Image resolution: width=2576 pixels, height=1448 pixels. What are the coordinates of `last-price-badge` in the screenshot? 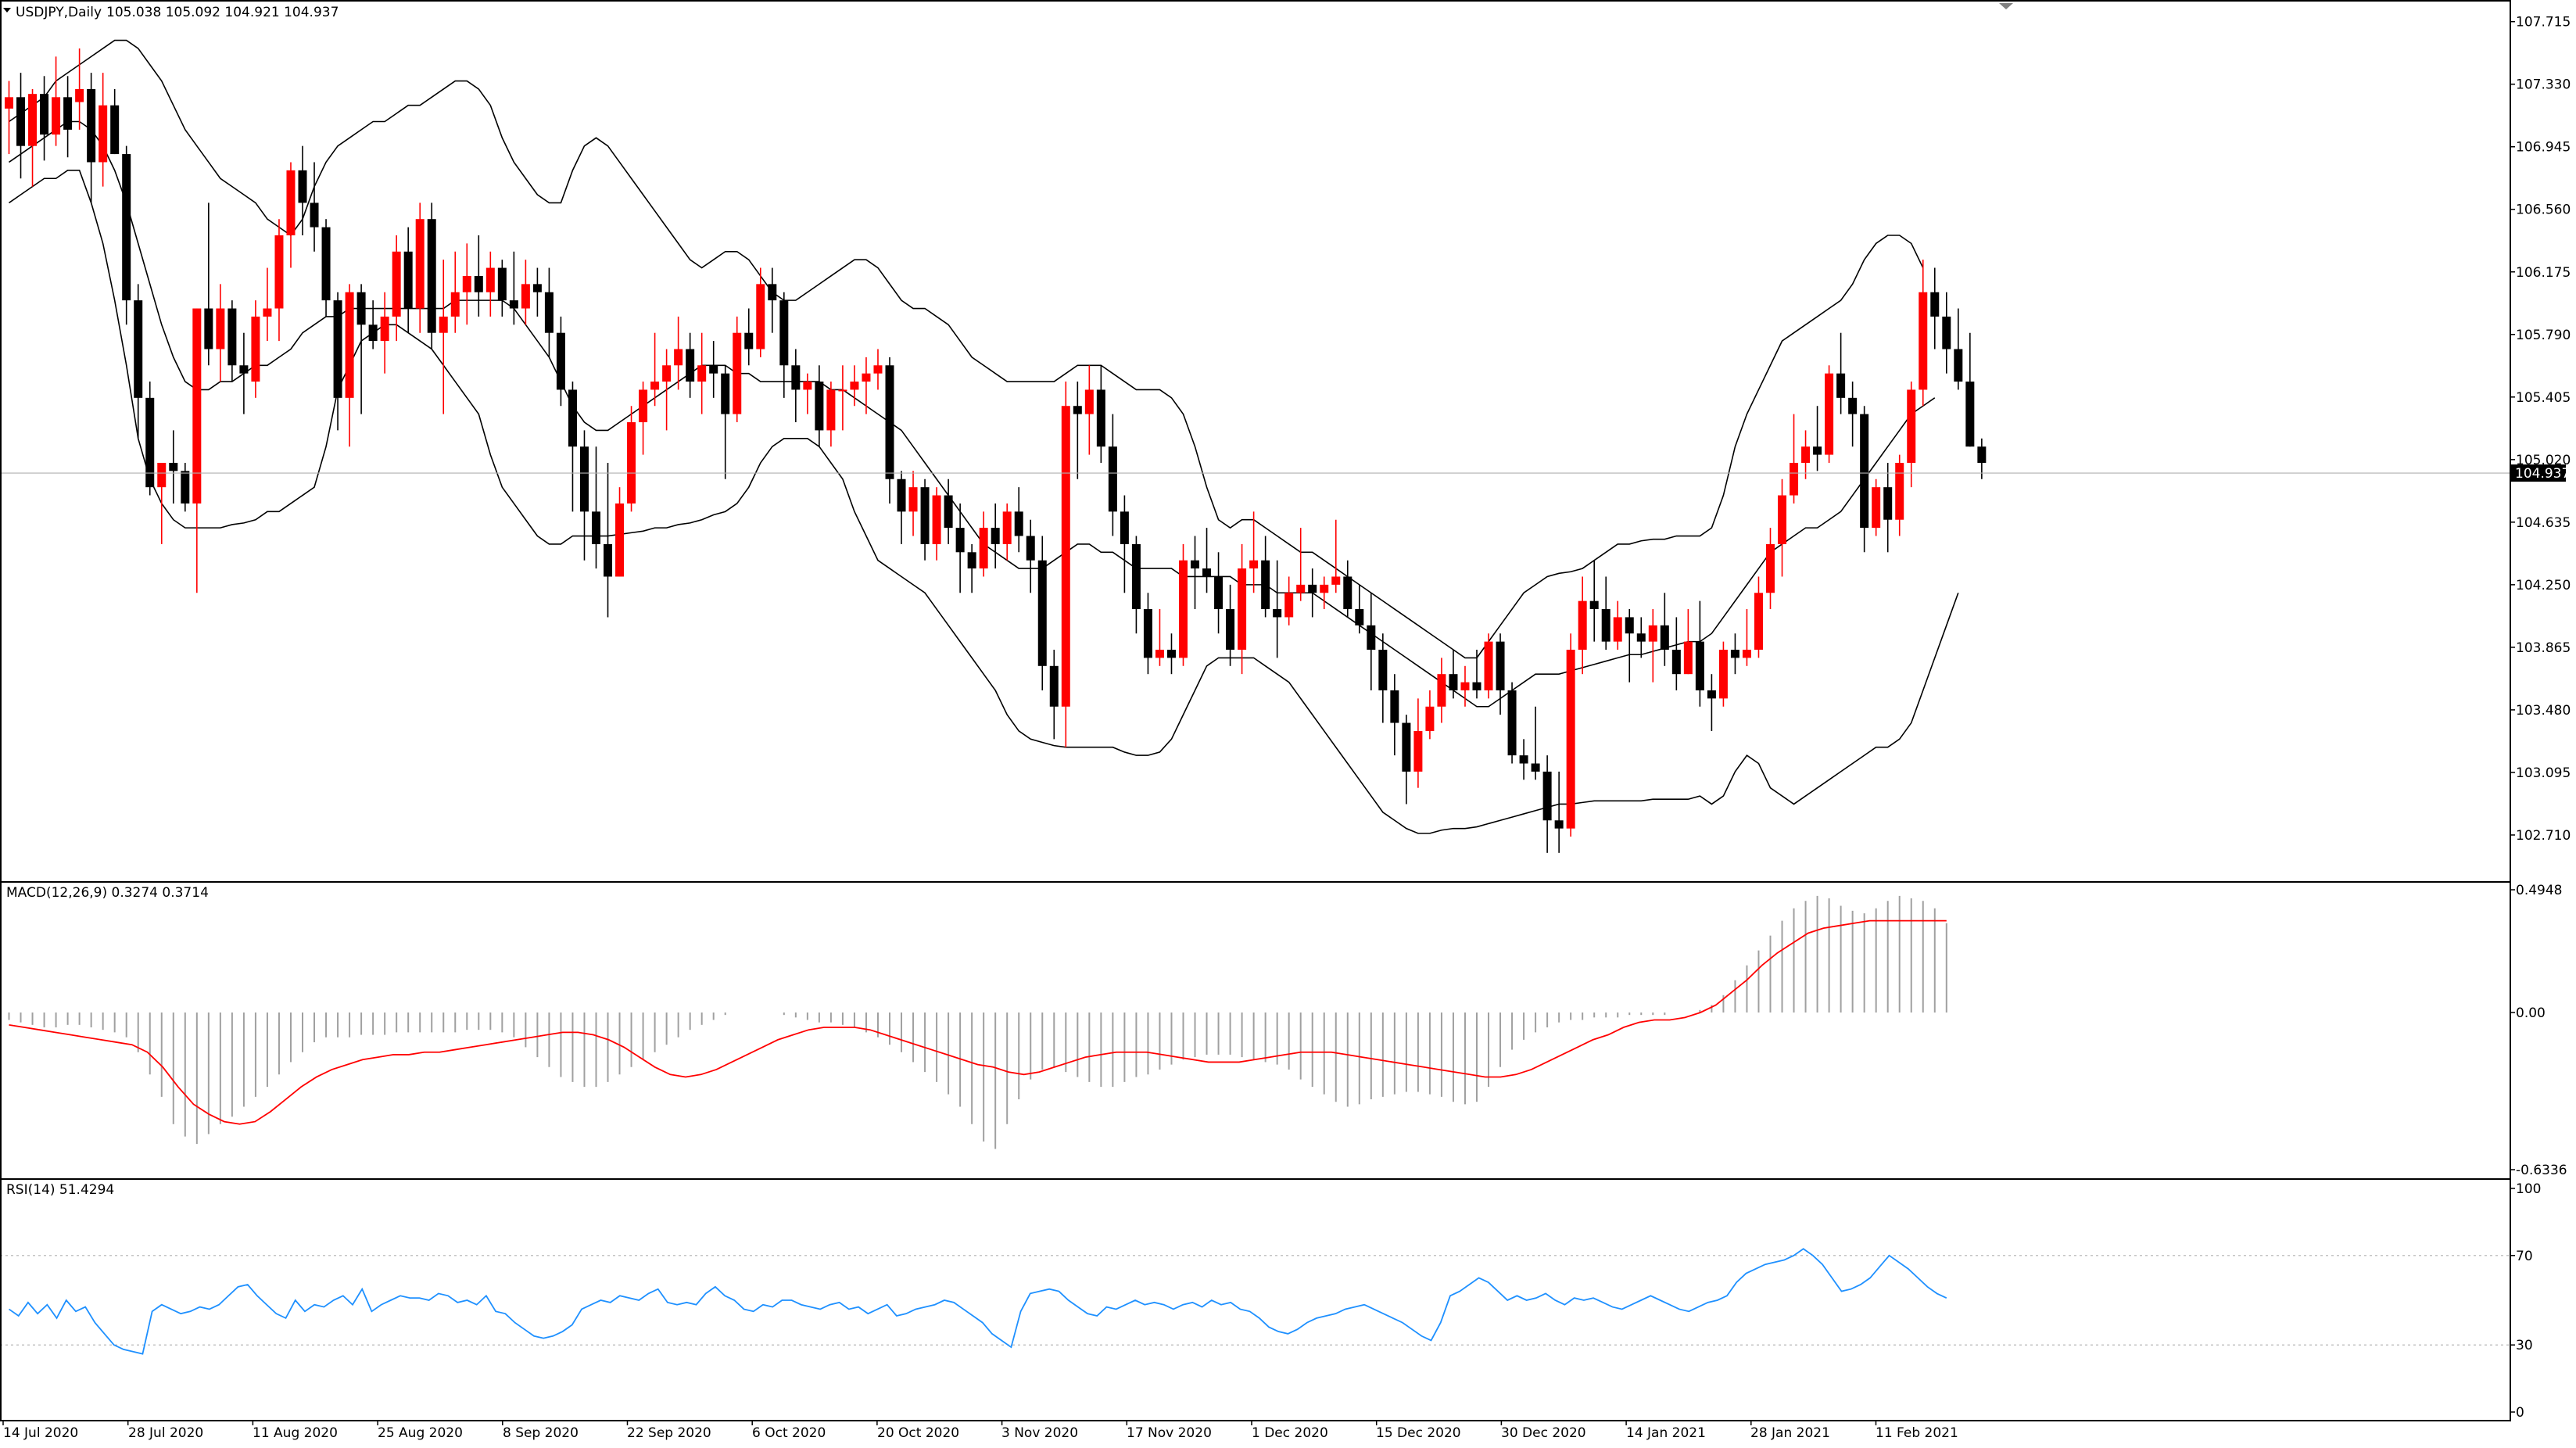 It's located at (2538, 473).